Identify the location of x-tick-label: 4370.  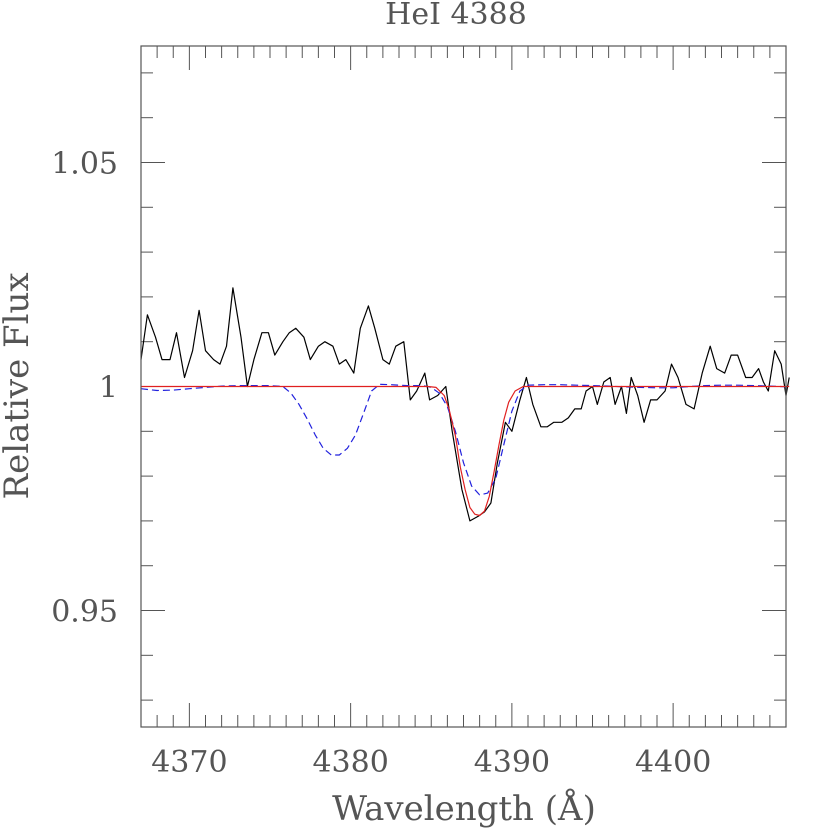
(189, 762).